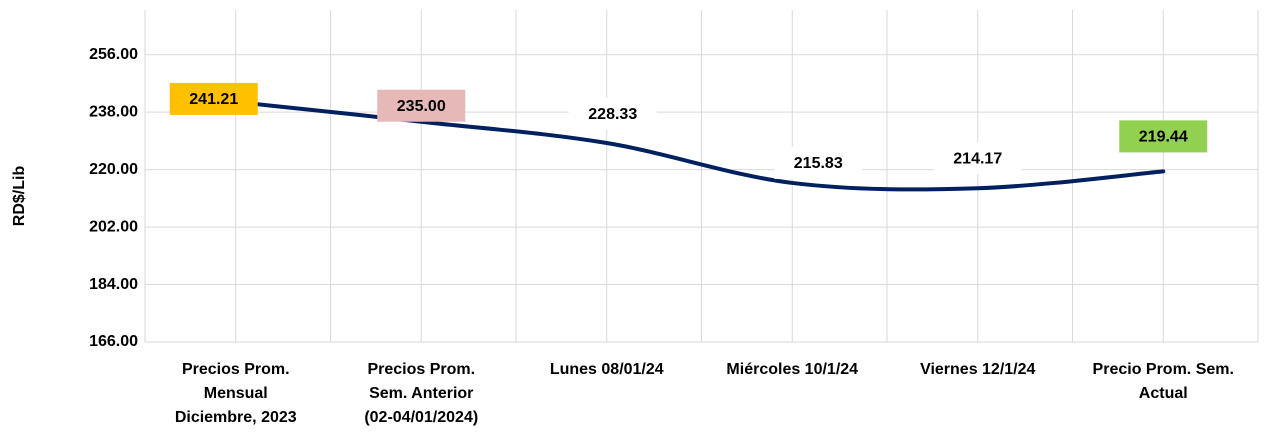  I want to click on y-tick-label: 256.00, so click(113, 54).